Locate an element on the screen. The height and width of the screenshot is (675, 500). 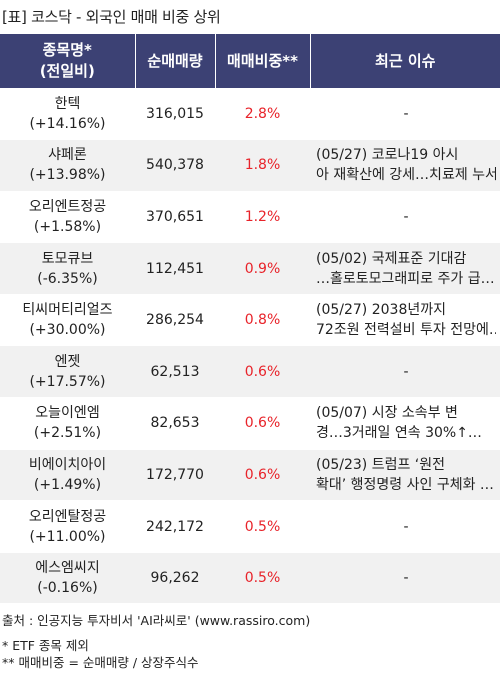
header-stock-name-label: 종목명* is located at coordinates (67, 50).